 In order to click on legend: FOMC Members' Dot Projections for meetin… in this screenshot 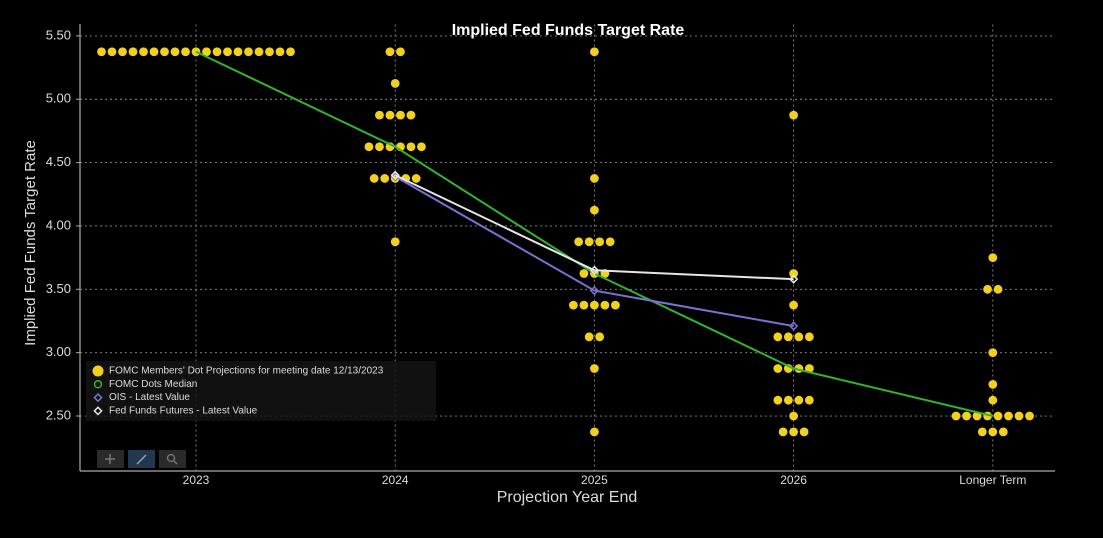, I will do `click(238, 391)`.